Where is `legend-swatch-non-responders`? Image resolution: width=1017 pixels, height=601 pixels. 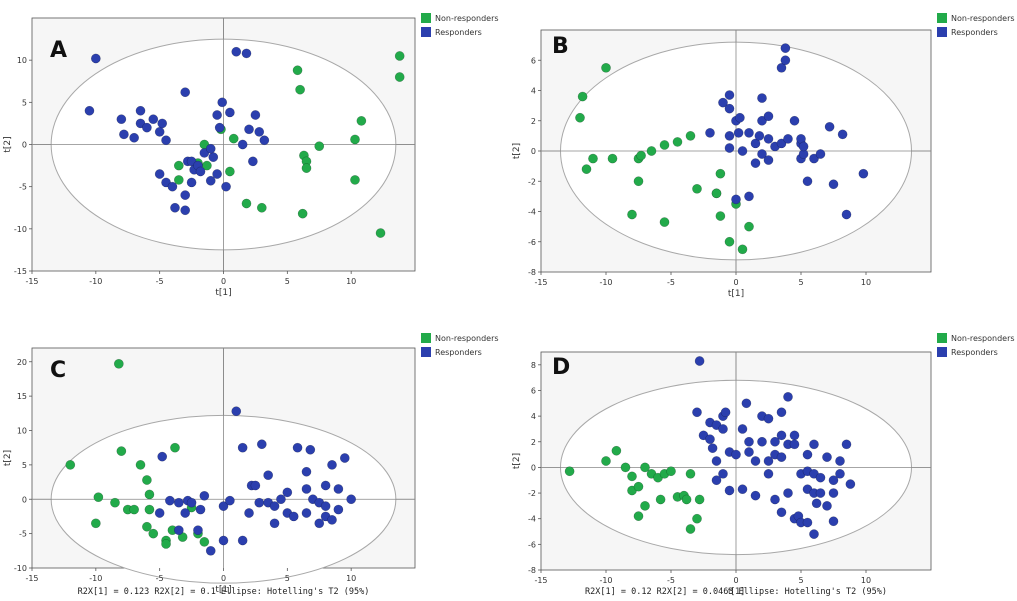
legend-swatch-non-responders is located at coordinates (942, 338).